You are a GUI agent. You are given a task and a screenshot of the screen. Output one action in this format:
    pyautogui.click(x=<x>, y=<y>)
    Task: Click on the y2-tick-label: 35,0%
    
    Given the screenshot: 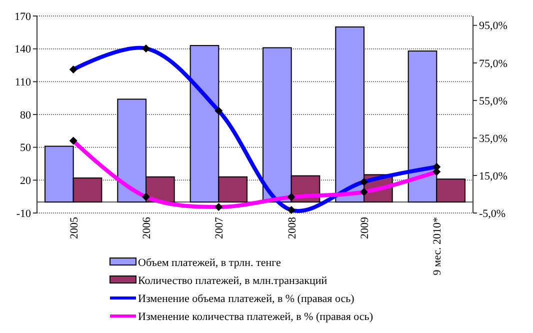 What is the action you would take?
    pyautogui.click(x=493, y=138)
    